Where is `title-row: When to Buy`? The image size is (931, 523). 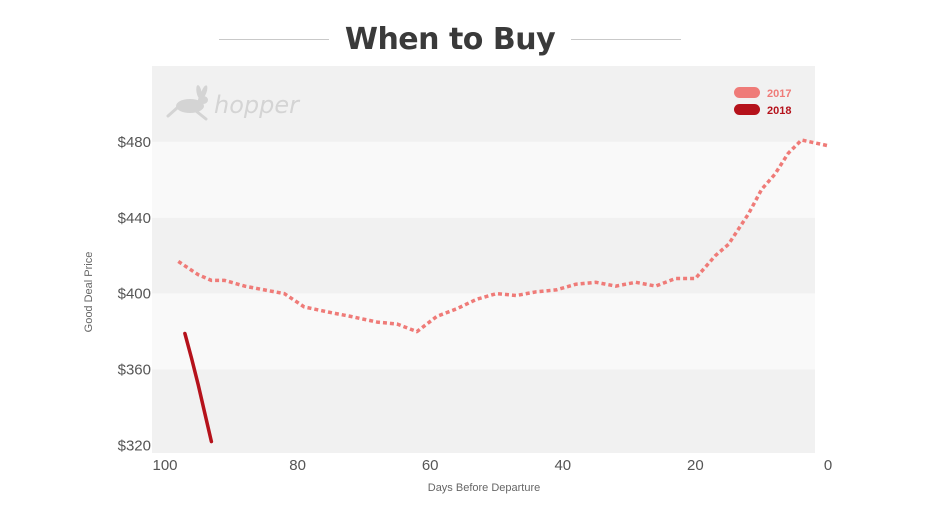
title-row: When to Buy is located at coordinates (450, 39).